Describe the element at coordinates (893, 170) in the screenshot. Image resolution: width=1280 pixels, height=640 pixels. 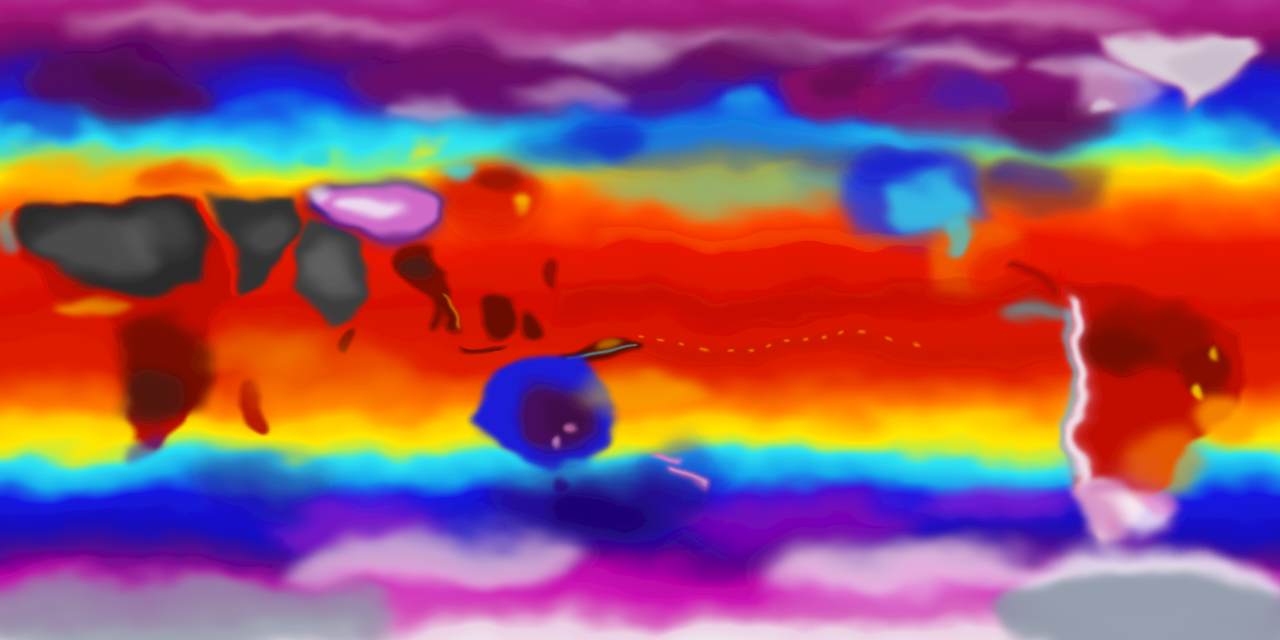
I see `gulf-of-alaska-blue` at that location.